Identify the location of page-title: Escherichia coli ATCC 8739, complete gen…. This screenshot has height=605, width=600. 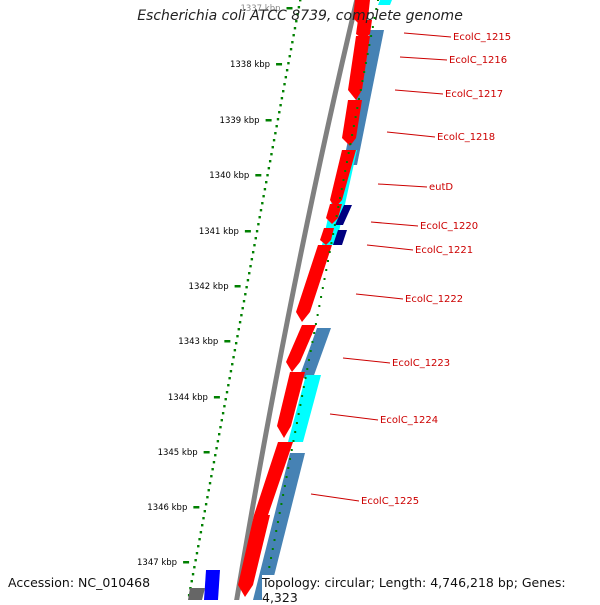
(300, 16).